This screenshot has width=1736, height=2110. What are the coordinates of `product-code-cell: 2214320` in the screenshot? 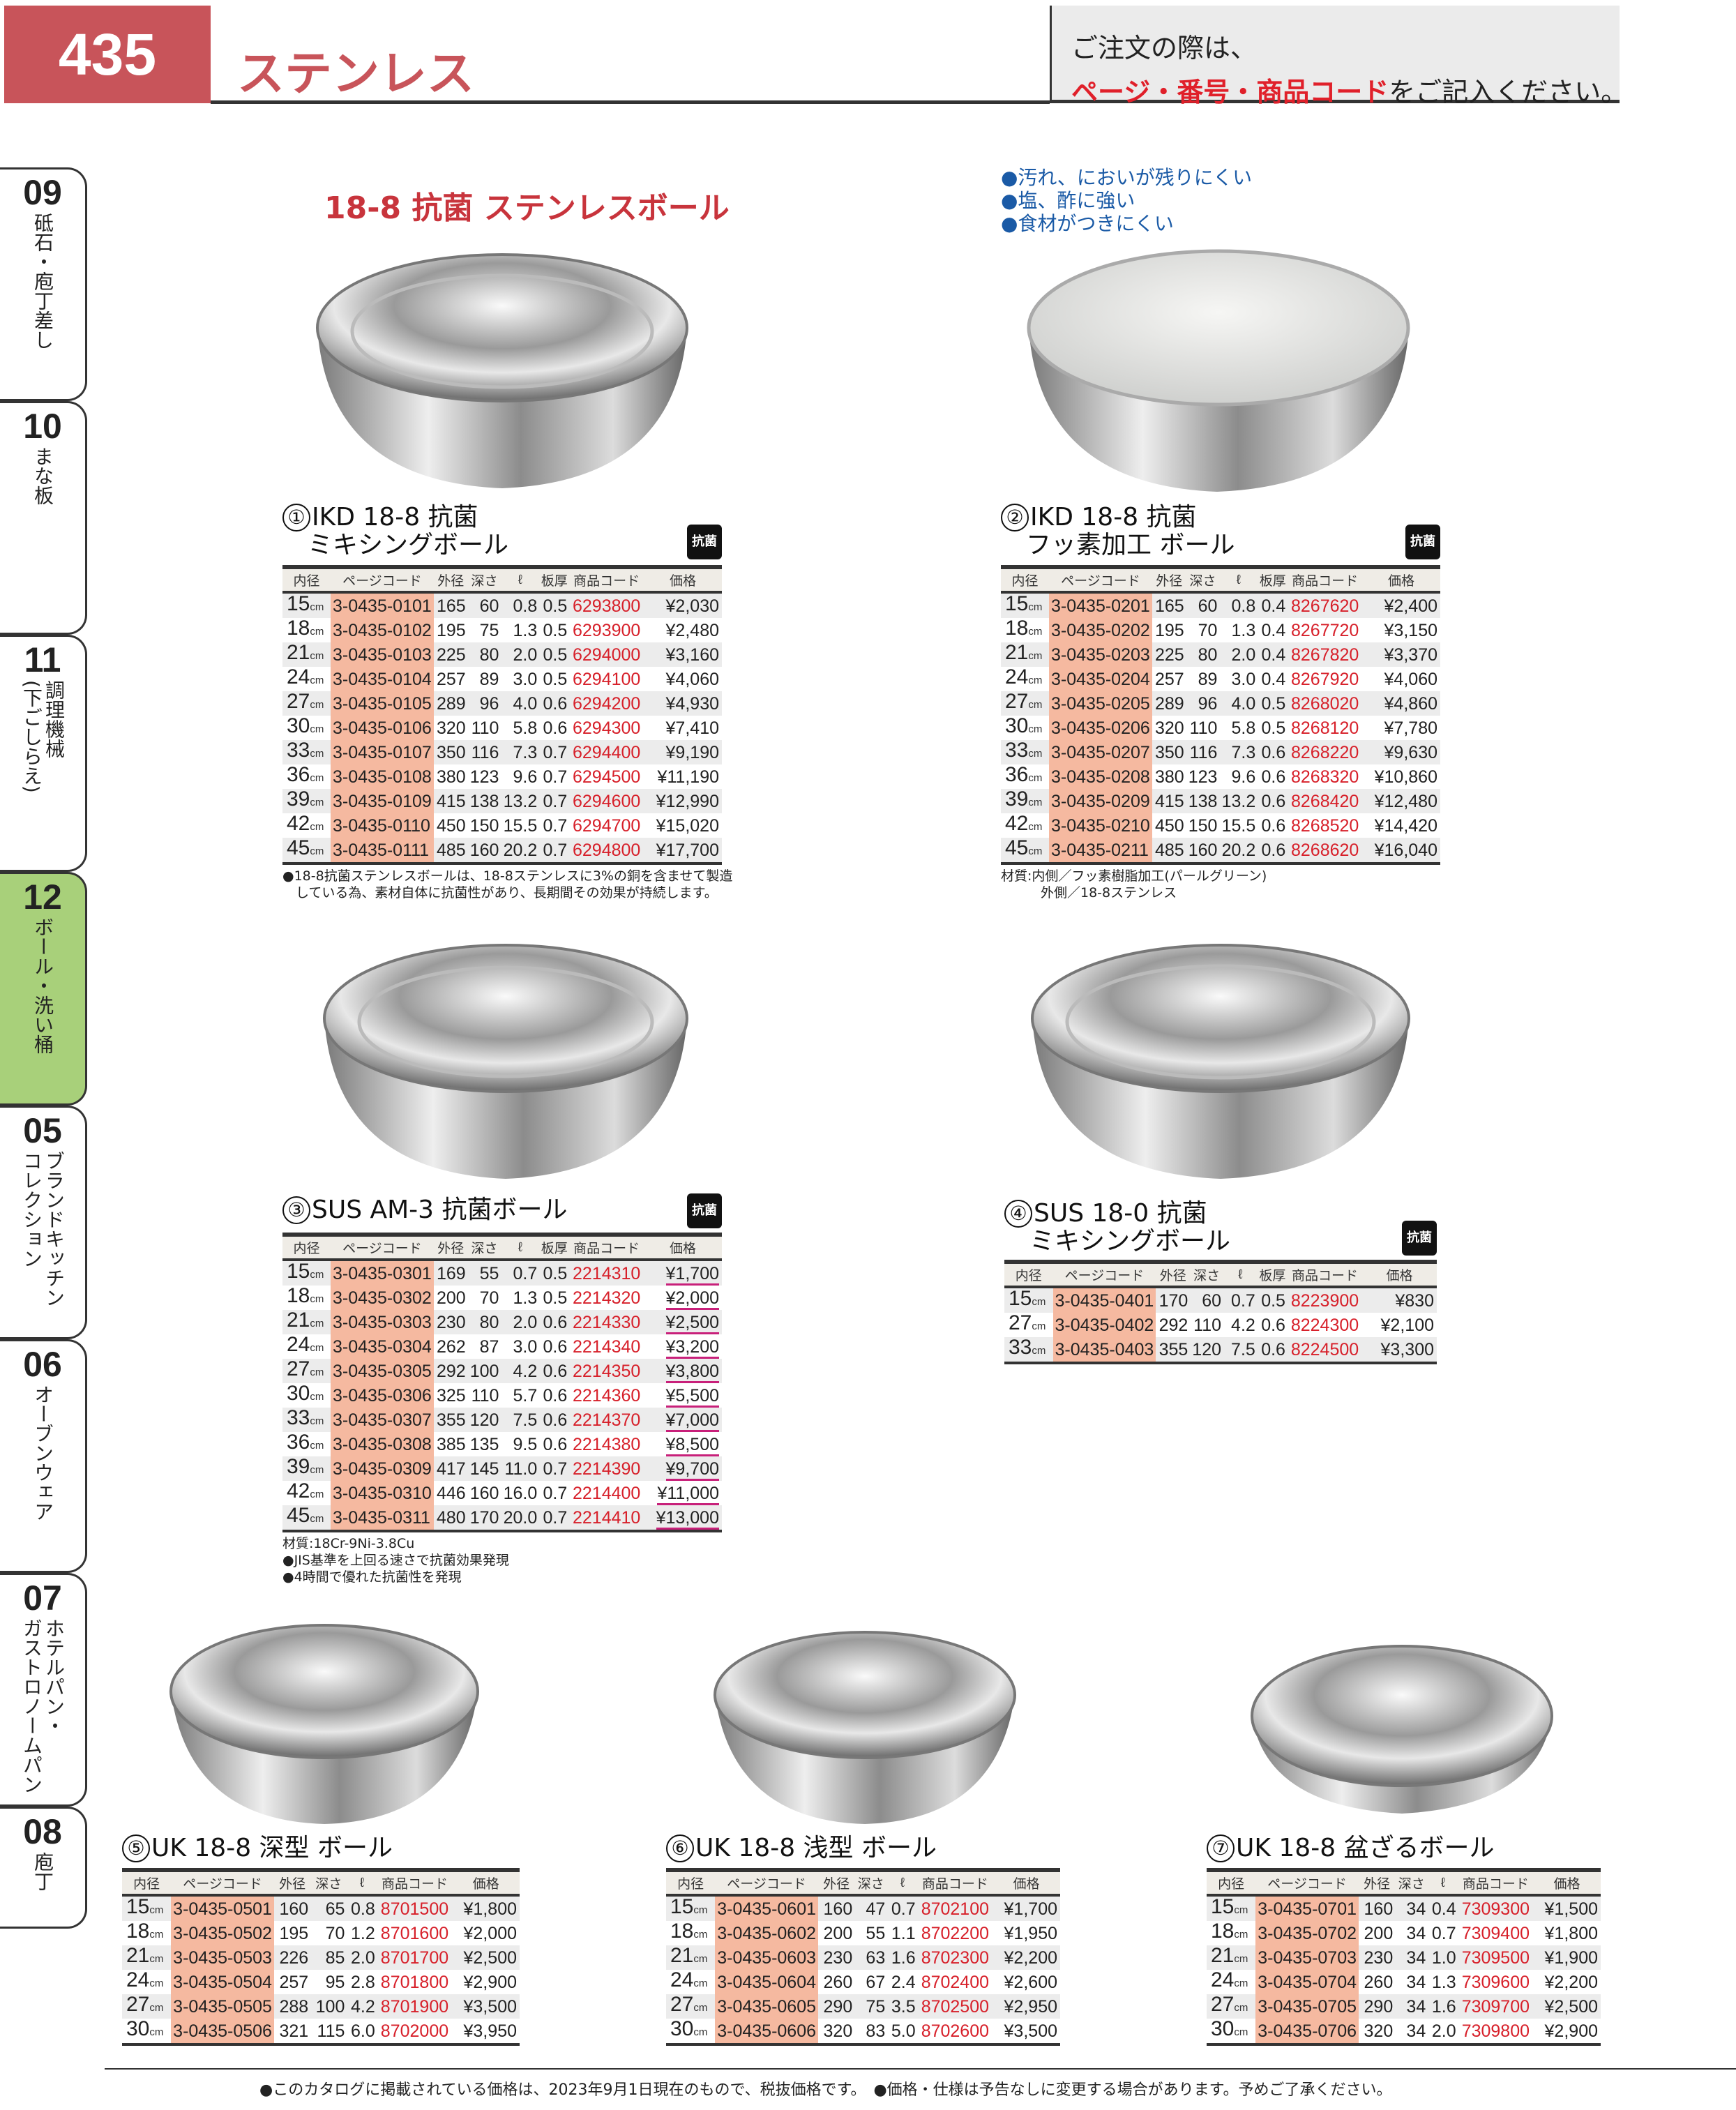 It's located at (607, 1298).